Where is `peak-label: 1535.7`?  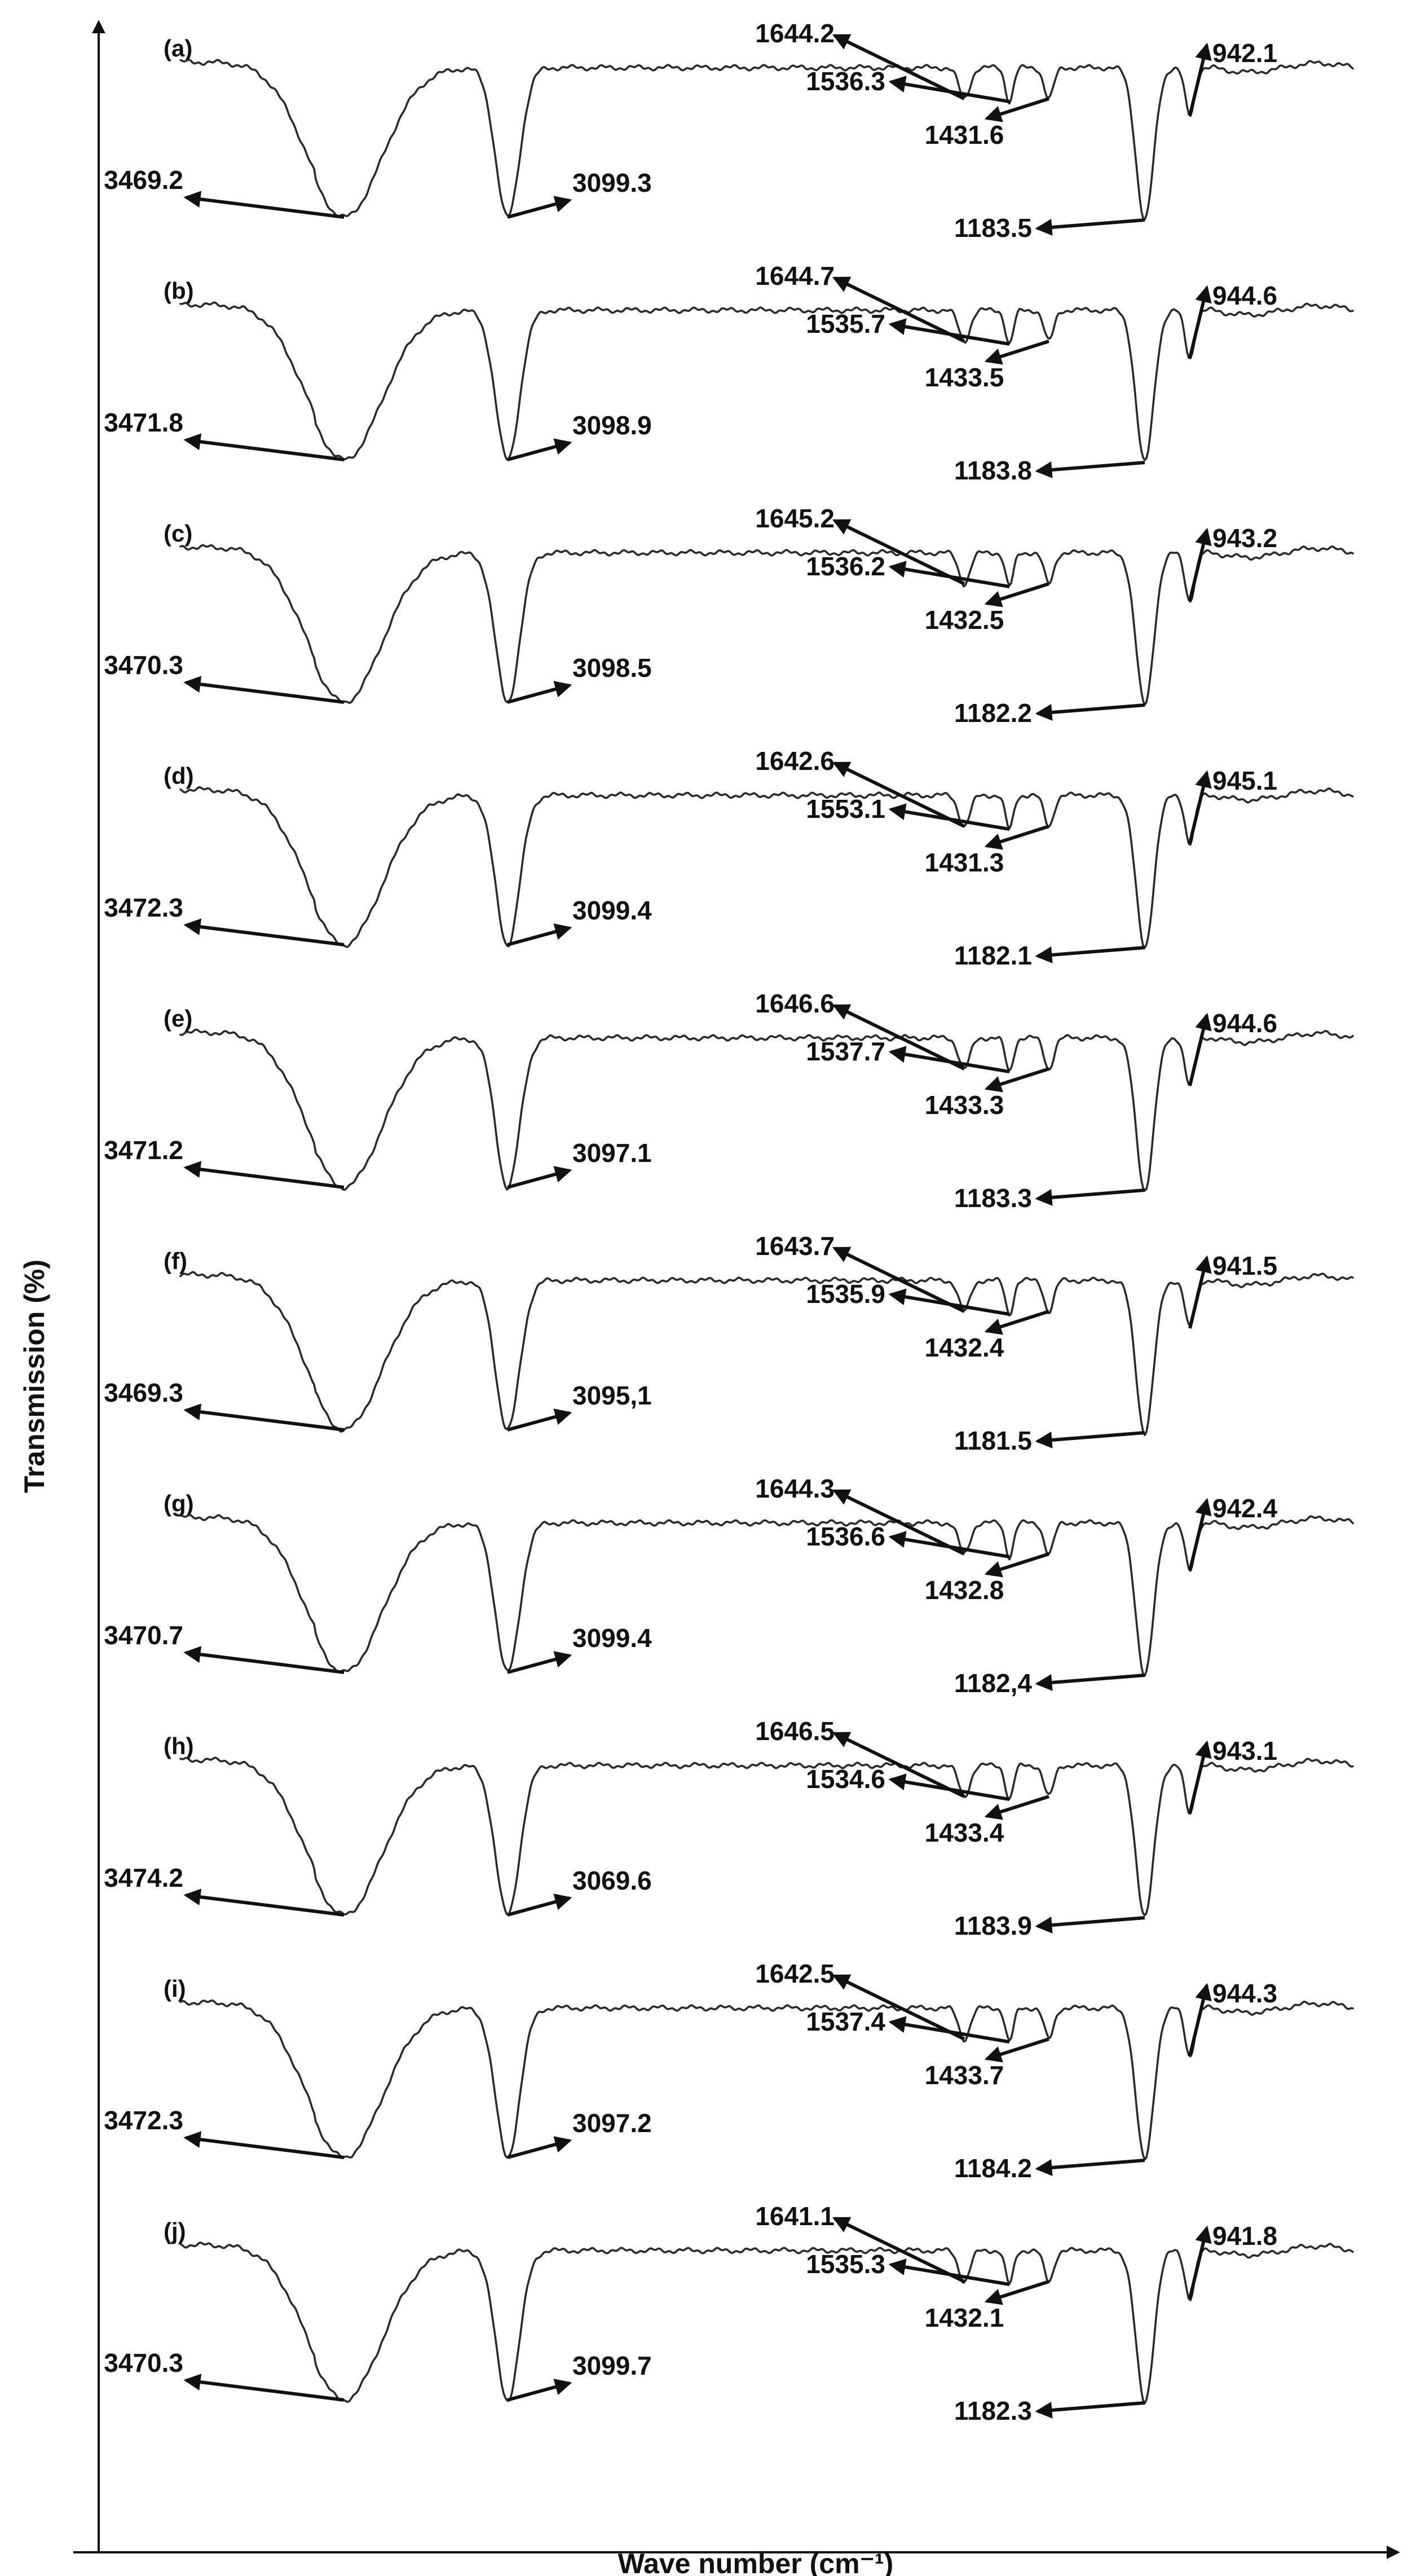
peak-label: 1535.7 is located at coordinates (845, 323).